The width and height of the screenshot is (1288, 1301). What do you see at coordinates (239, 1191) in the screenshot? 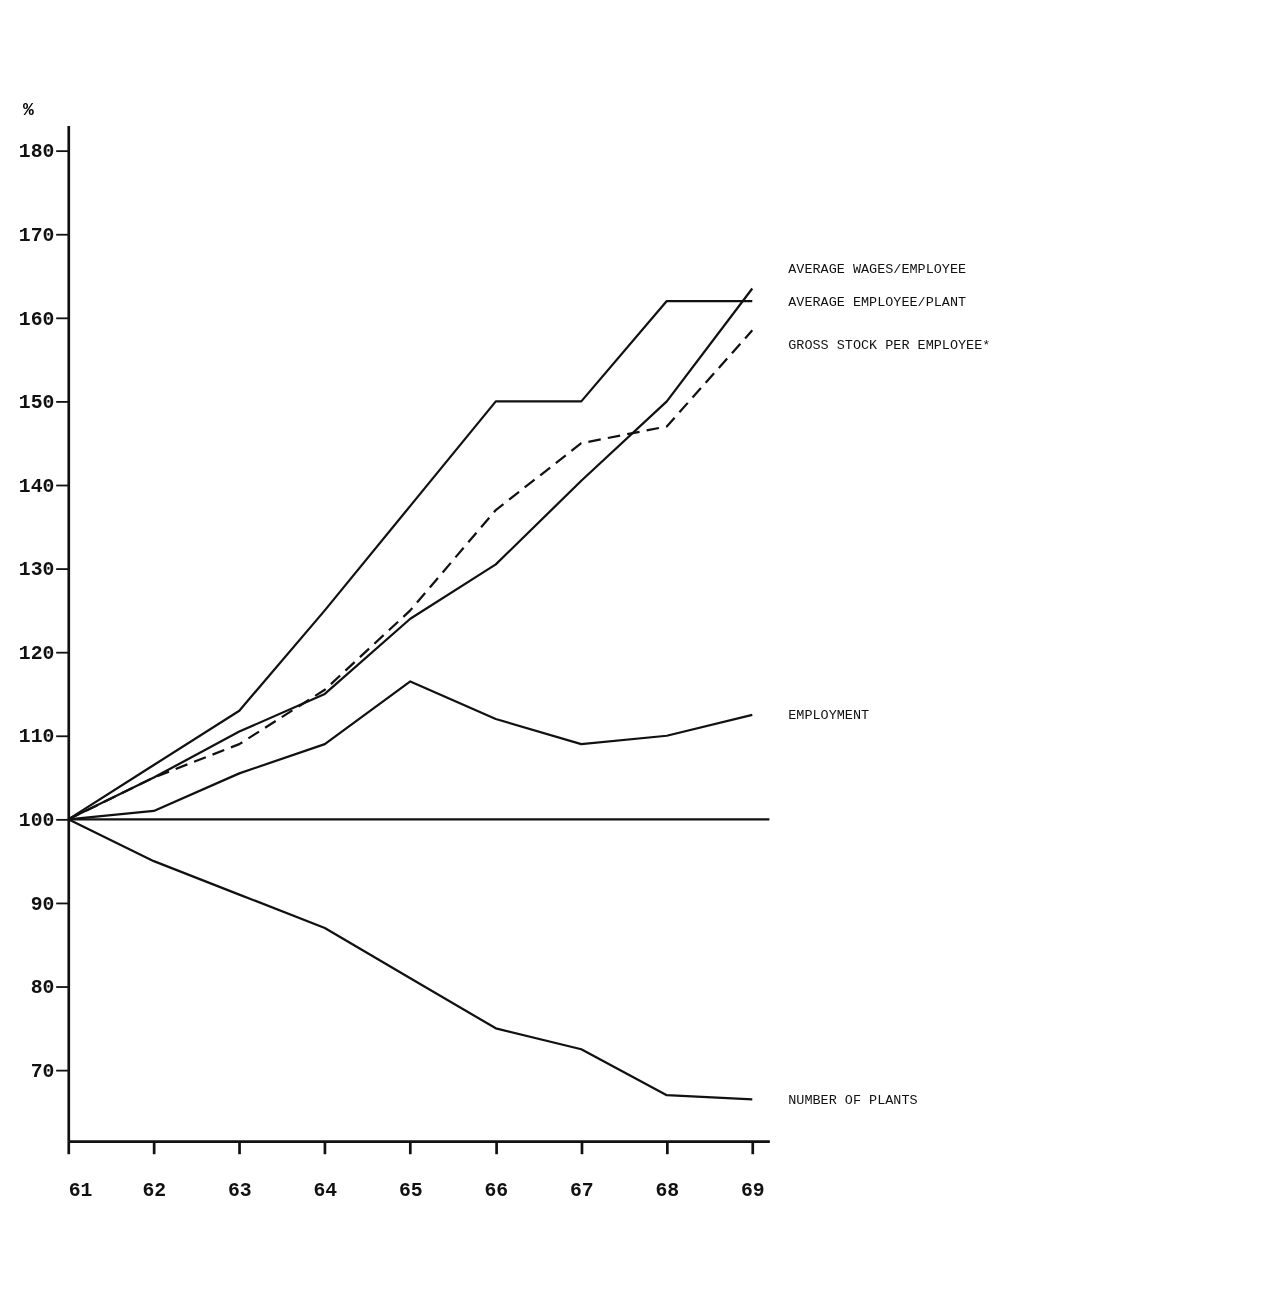
I see `x-tick-label: 63` at bounding box center [239, 1191].